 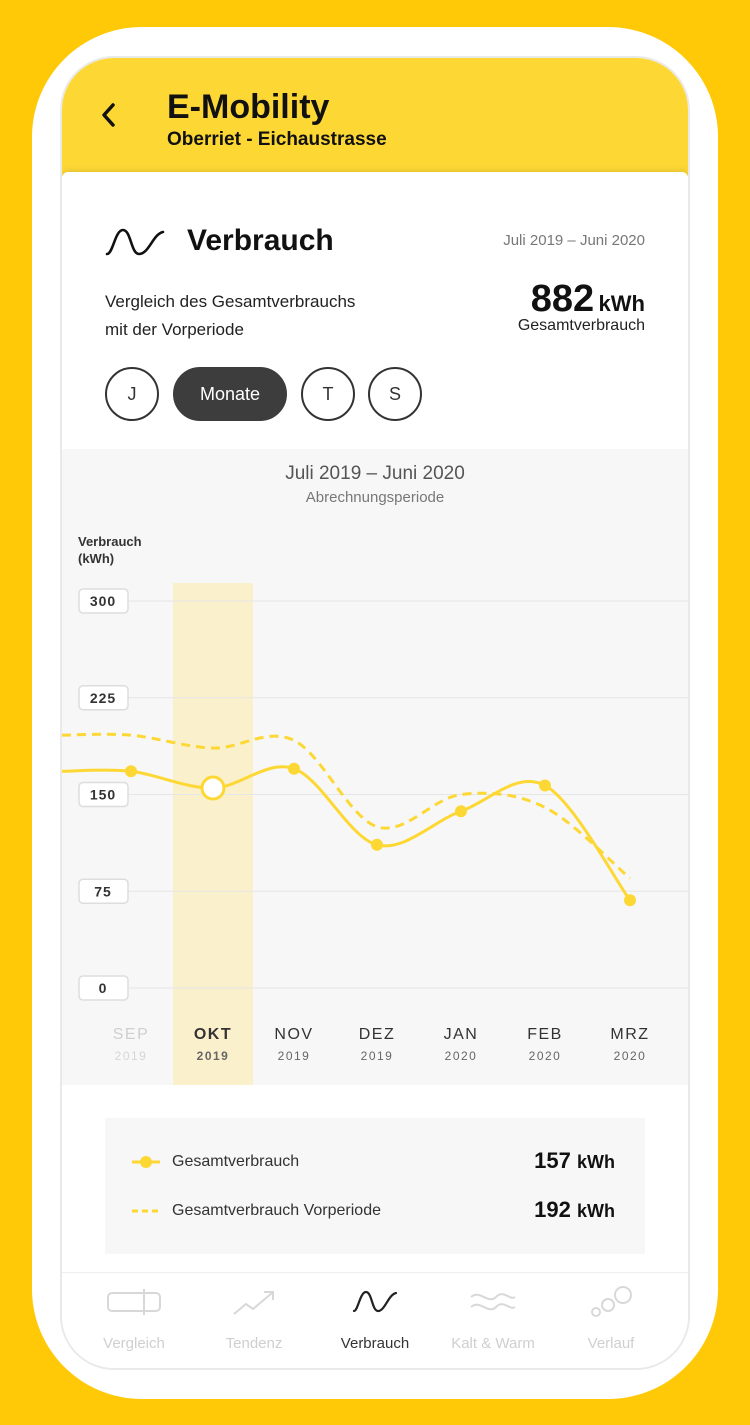 I want to click on chart-title: Juli 2019 – Juni 2020, so click(x=375, y=473).